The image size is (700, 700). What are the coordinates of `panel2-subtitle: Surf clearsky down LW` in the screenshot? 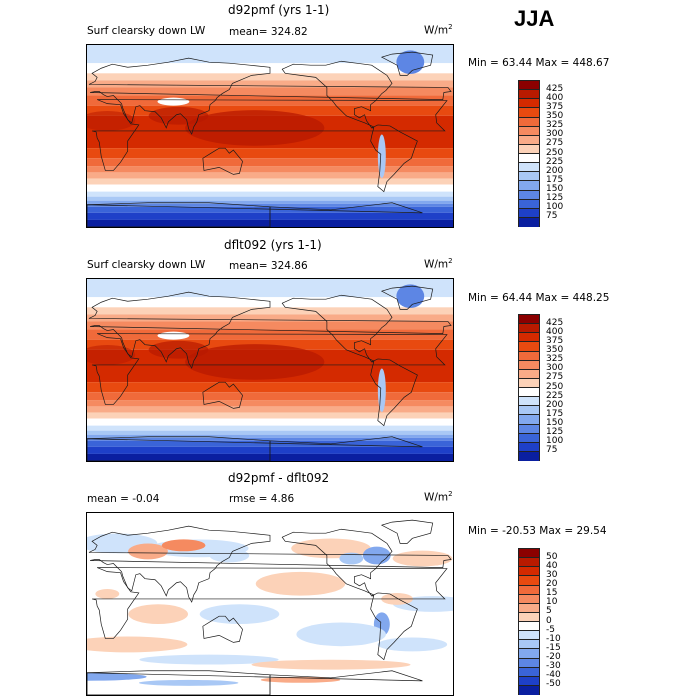 It's located at (146, 265).